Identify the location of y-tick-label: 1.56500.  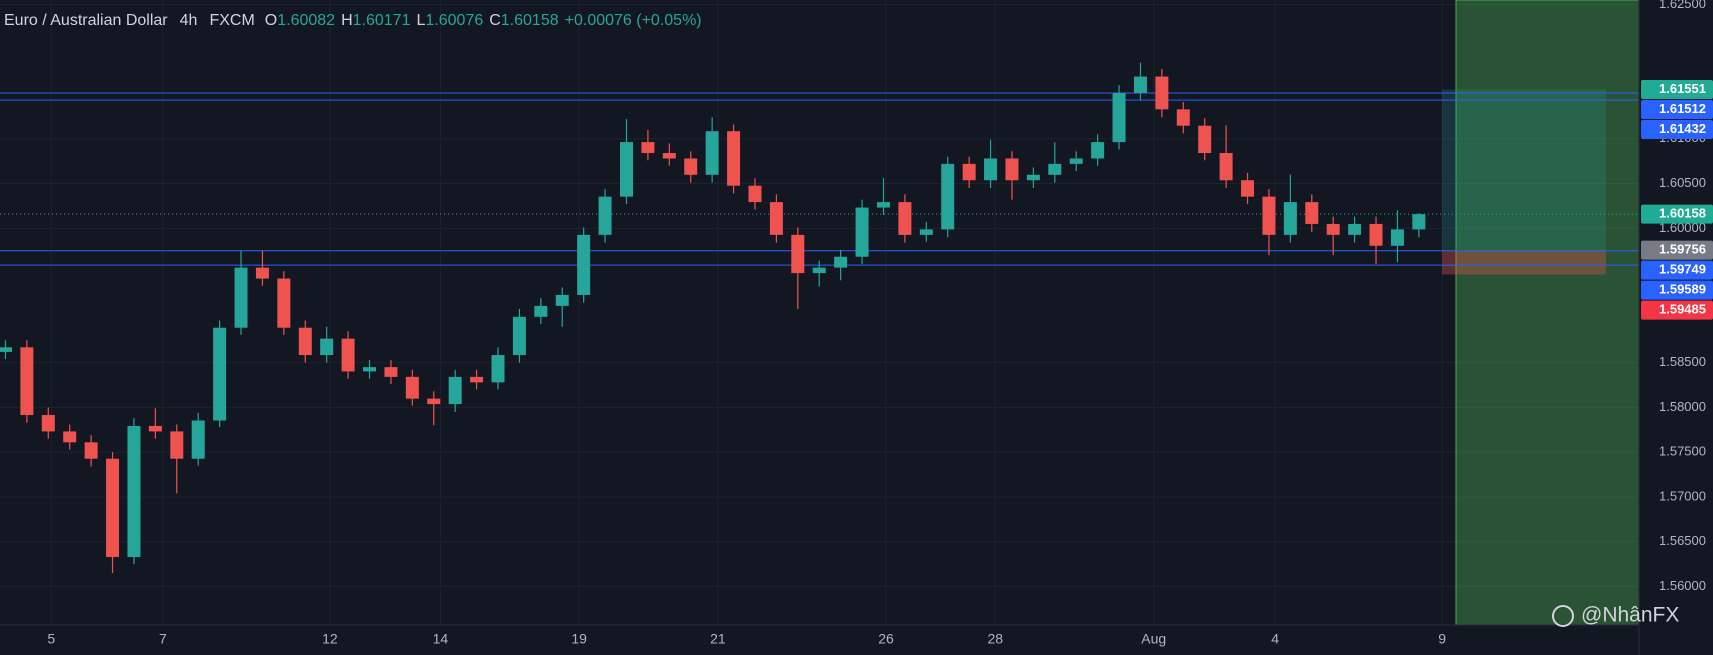
(1682, 540).